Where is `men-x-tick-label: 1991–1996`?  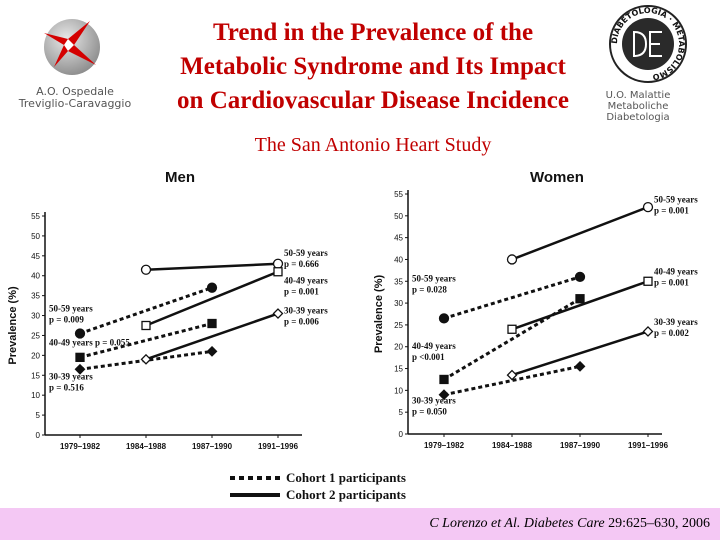 men-x-tick-label: 1991–1996 is located at coordinates (278, 446).